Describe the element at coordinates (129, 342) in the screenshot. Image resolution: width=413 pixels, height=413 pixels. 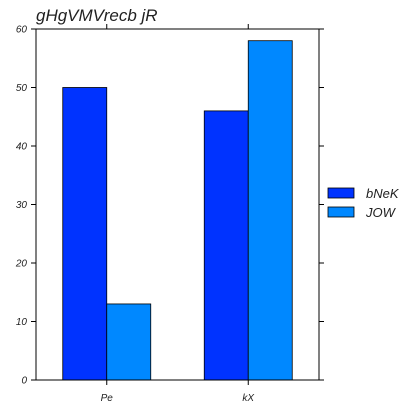
I see `bar-JOW-Pe` at that location.